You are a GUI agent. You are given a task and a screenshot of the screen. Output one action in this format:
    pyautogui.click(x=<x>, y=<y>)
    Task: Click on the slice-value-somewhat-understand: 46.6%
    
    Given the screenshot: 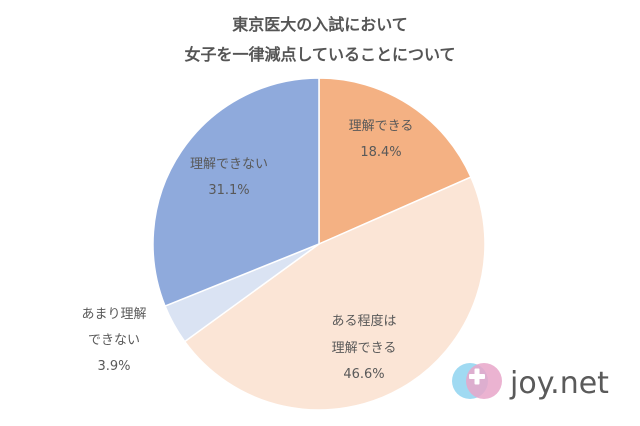 What is the action you would take?
    pyautogui.click(x=363, y=374)
    